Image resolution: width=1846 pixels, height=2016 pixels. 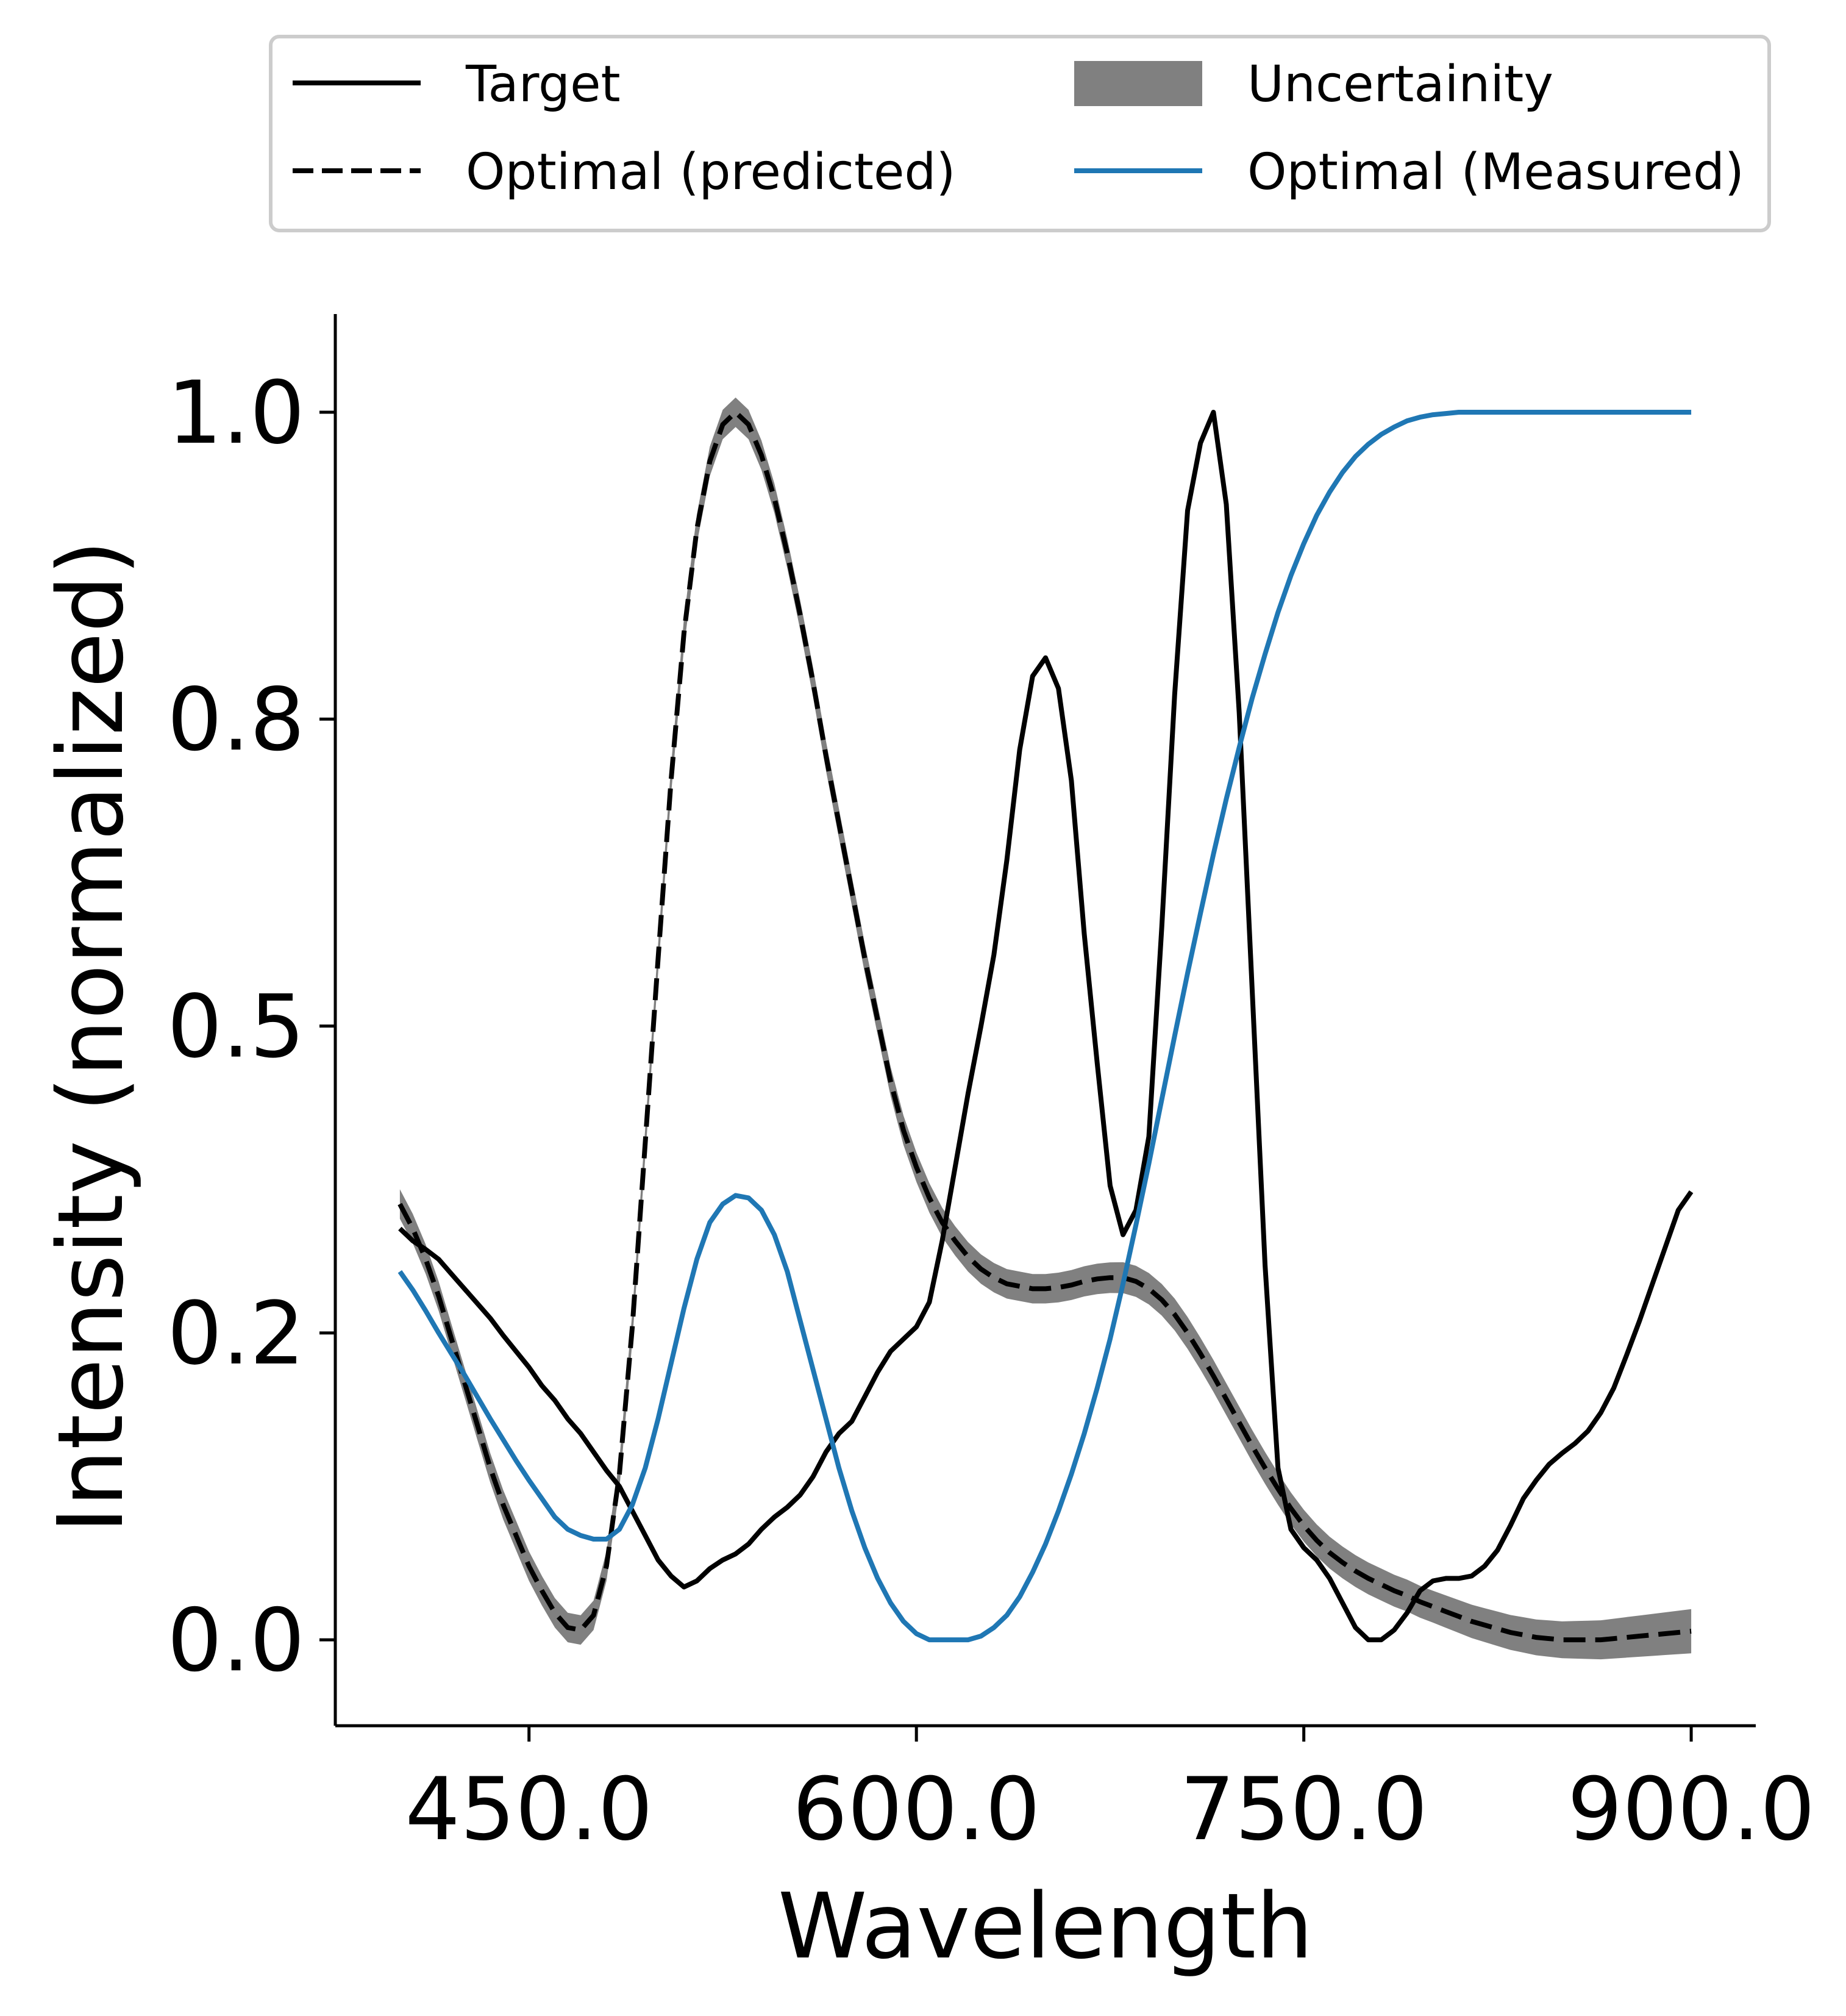 What do you see at coordinates (1691, 1809) in the screenshot?
I see `x-tick-label: 900.0` at bounding box center [1691, 1809].